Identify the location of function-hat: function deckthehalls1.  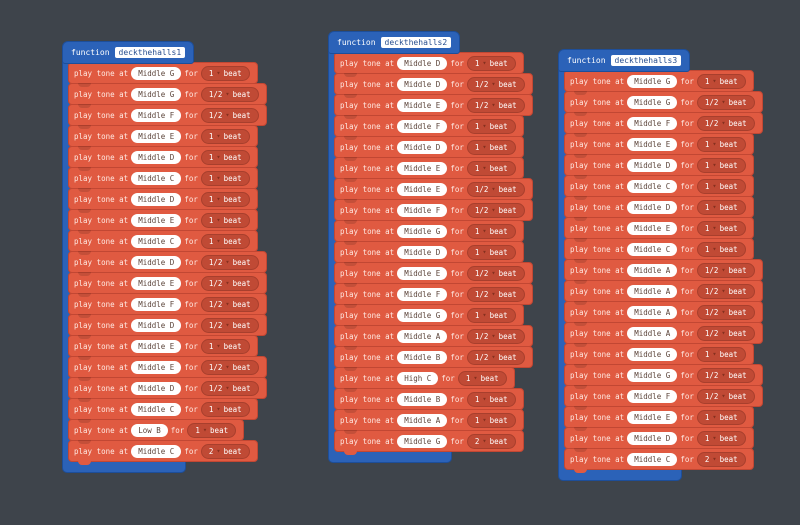
(128, 52).